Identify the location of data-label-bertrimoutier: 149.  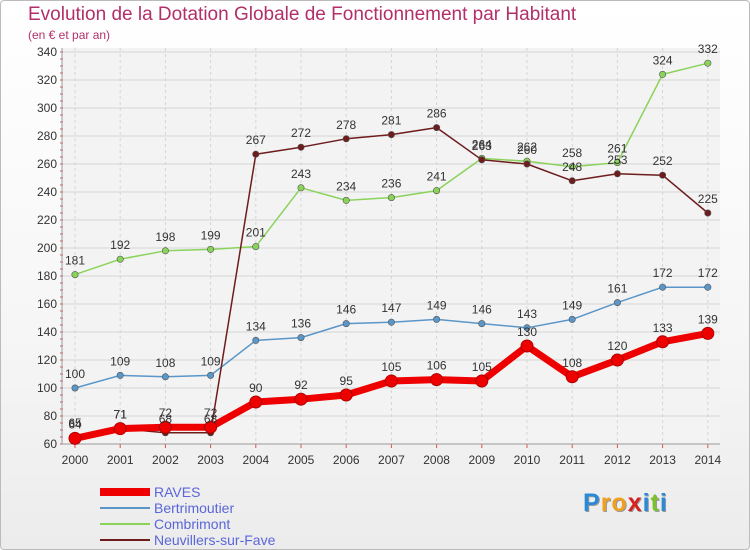
(437, 305).